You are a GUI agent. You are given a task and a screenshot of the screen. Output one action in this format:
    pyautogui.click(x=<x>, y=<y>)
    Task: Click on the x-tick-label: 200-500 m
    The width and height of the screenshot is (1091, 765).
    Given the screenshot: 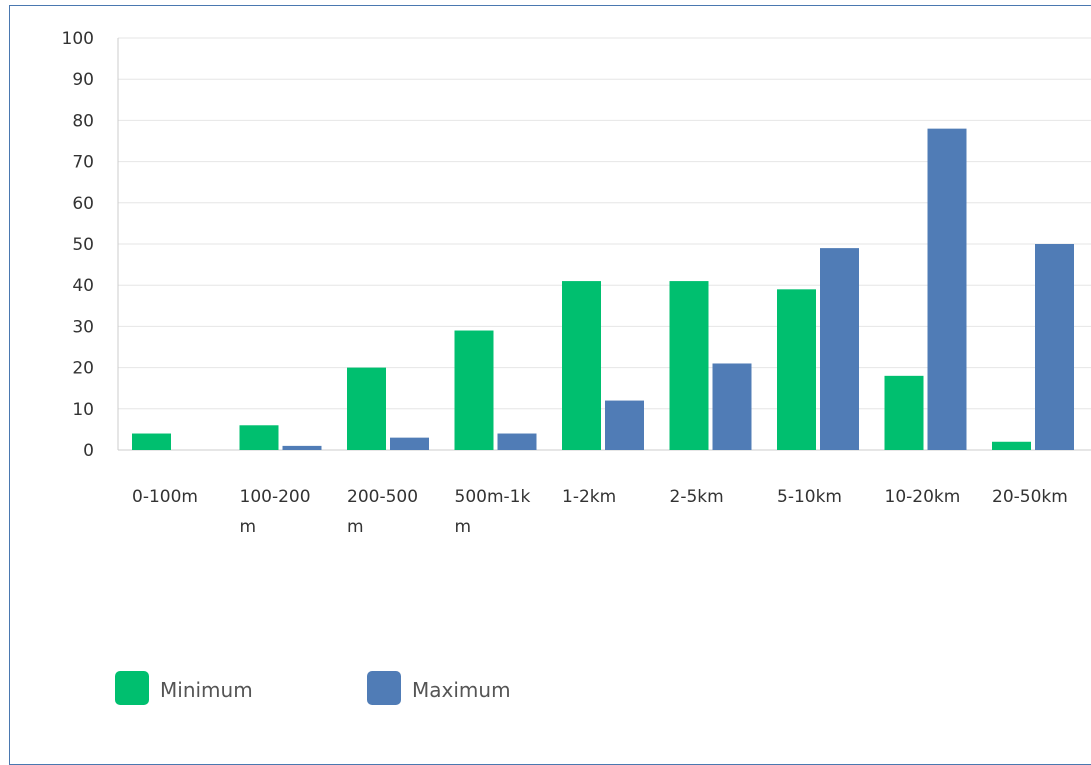 What is the action you would take?
    pyautogui.click(x=382, y=512)
    